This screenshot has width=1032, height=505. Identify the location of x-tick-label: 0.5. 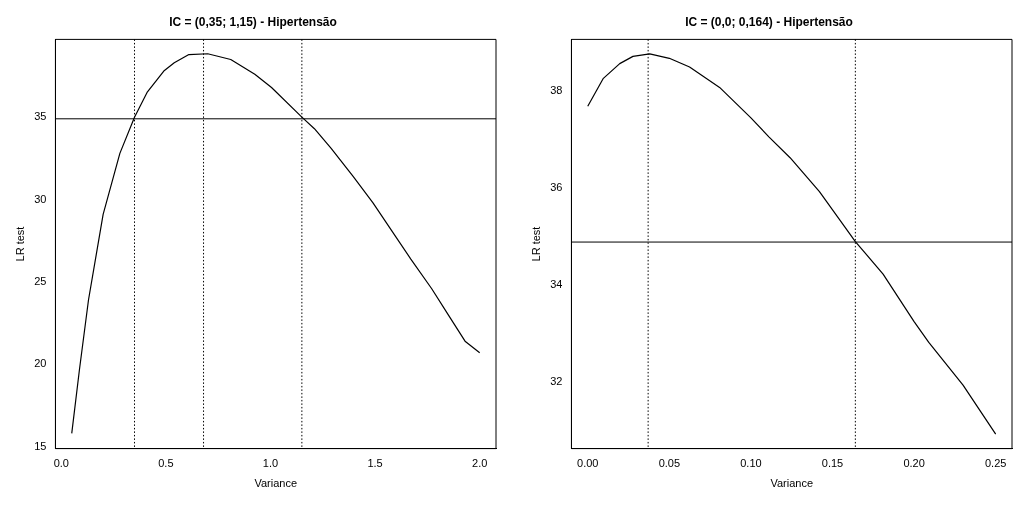
(166, 463).